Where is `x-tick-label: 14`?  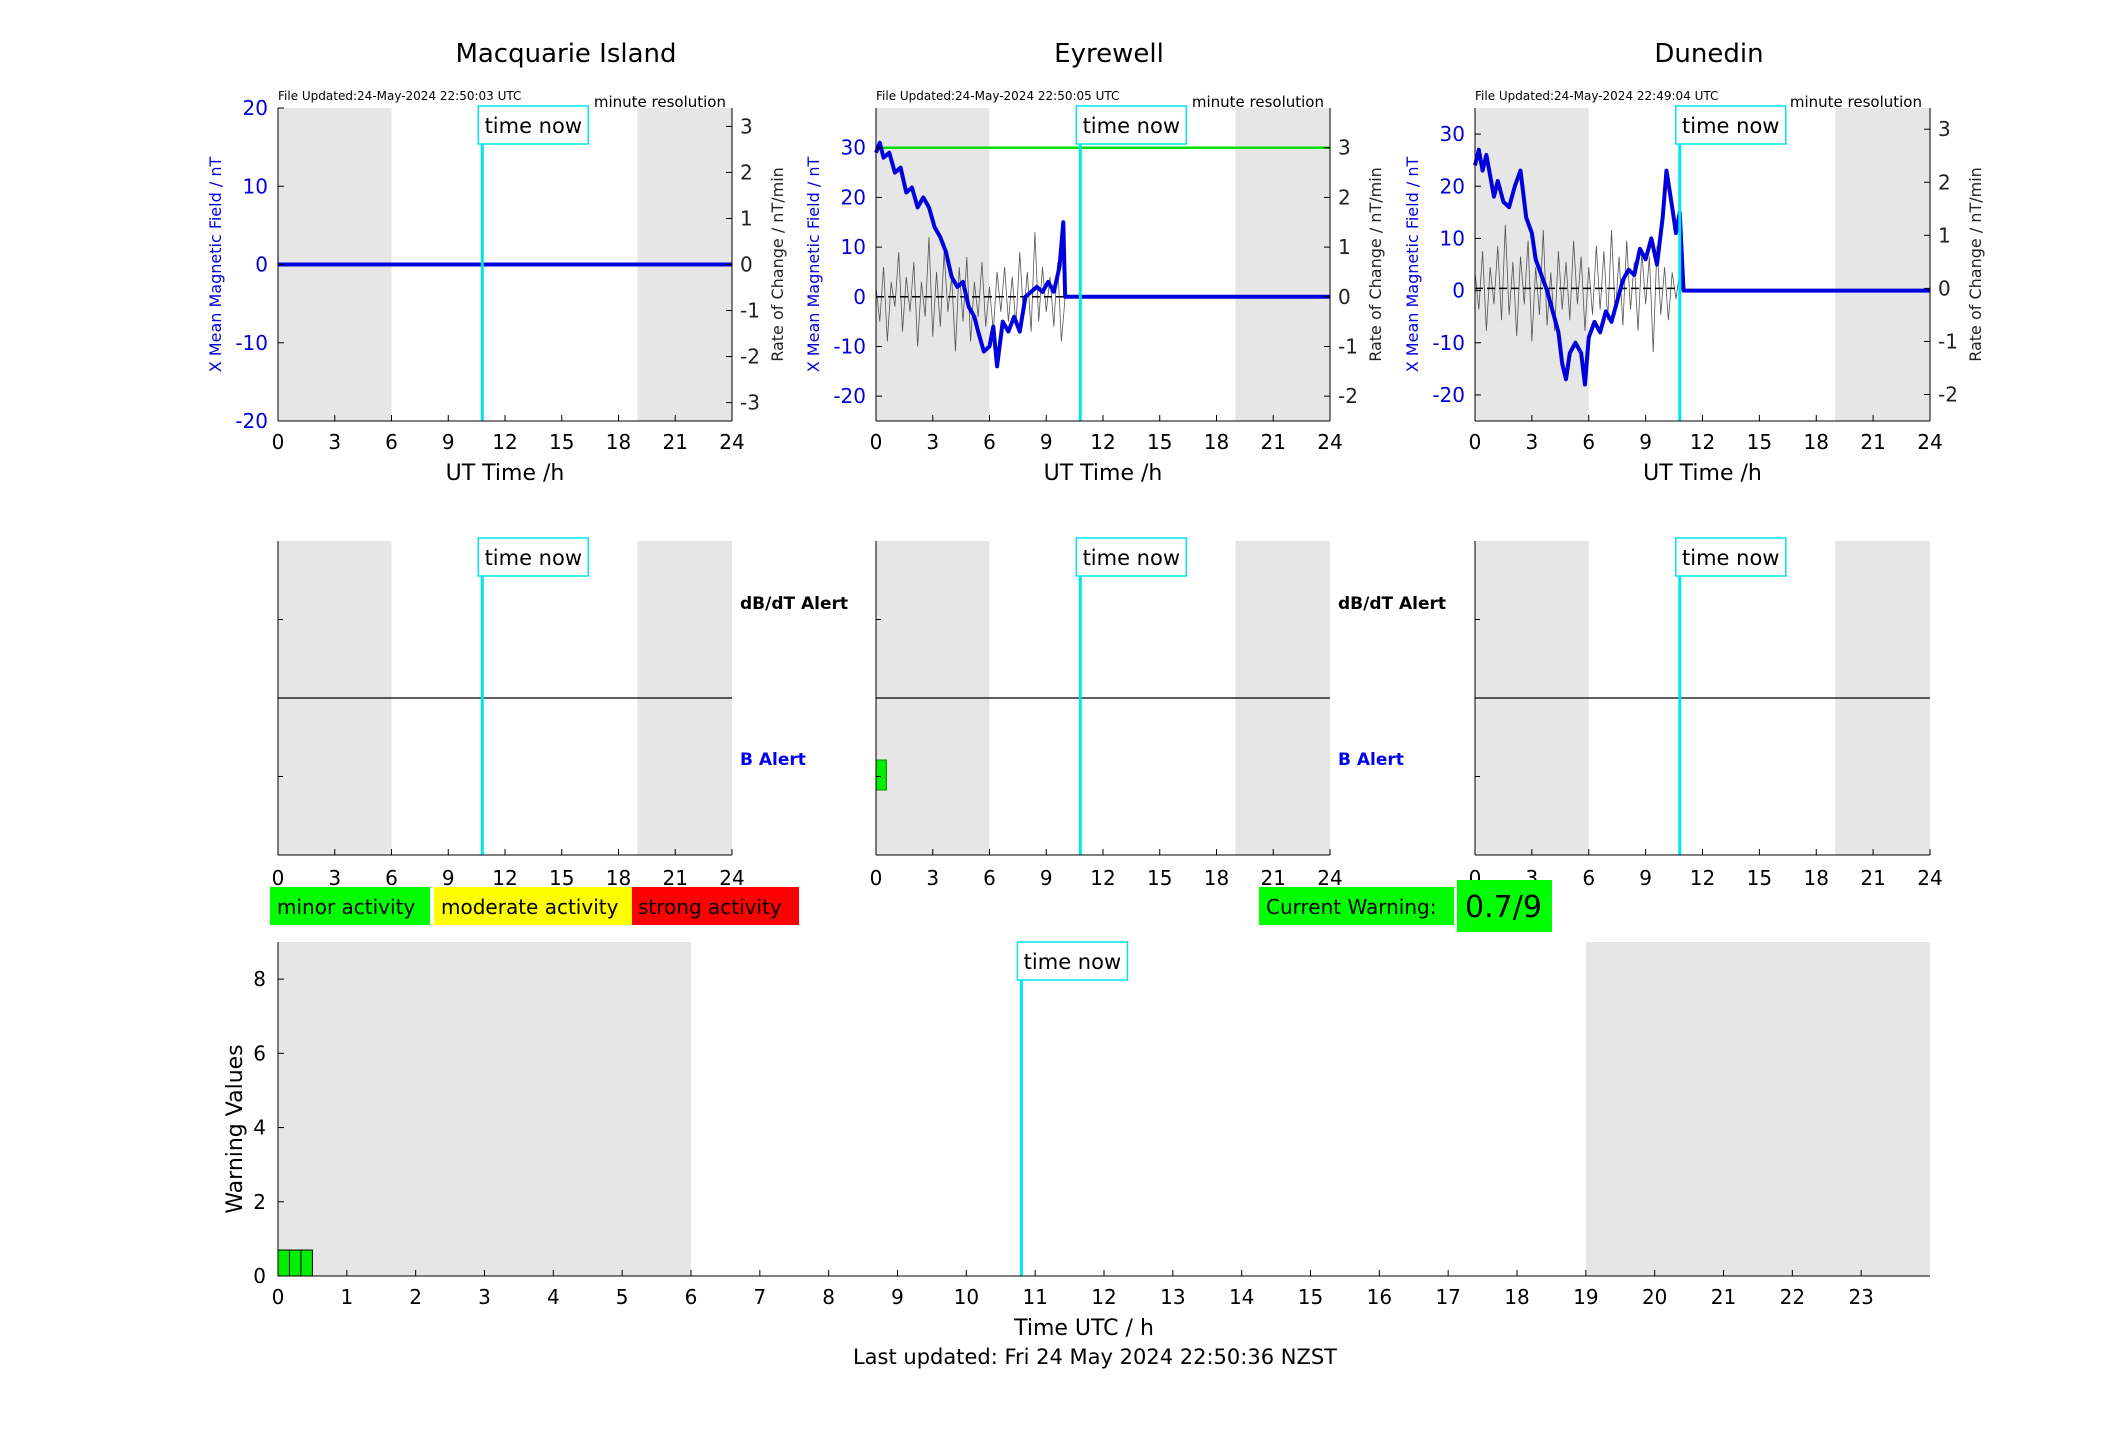
x-tick-label: 14 is located at coordinates (1241, 1297).